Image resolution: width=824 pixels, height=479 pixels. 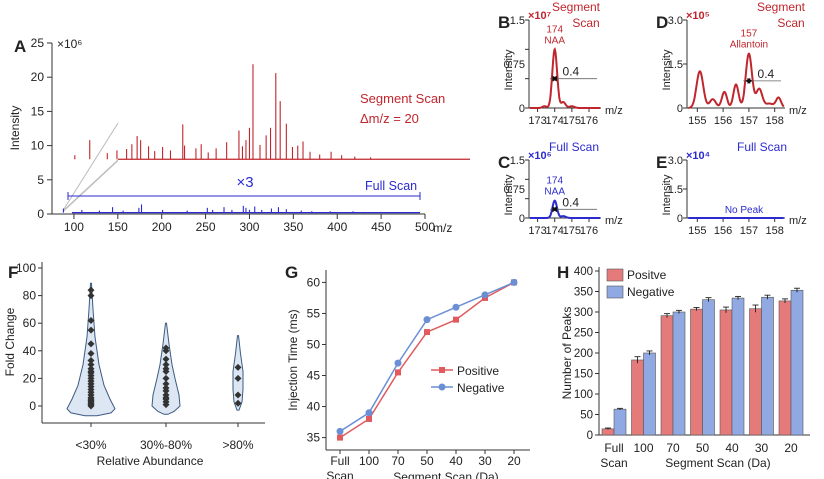 I want to click on y-scale-label: ×10⁴, so click(x=698, y=156).